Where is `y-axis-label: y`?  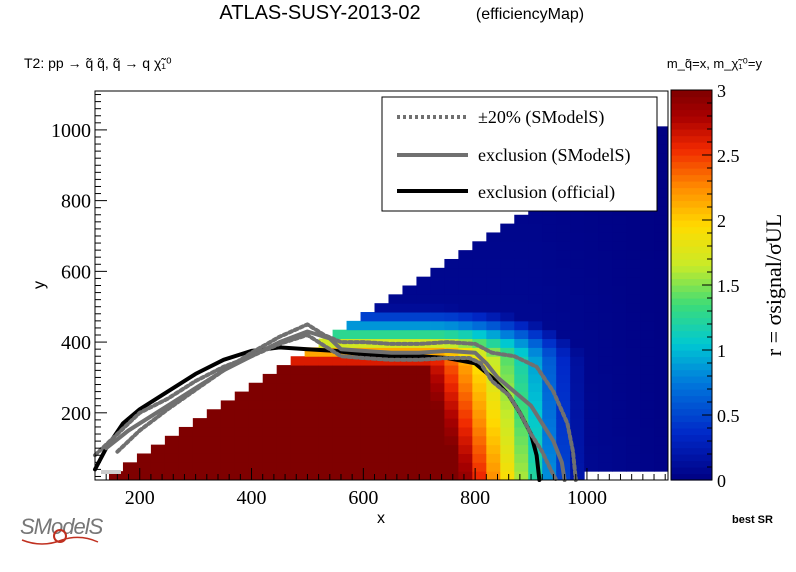 y-axis-label: y is located at coordinates (39, 285).